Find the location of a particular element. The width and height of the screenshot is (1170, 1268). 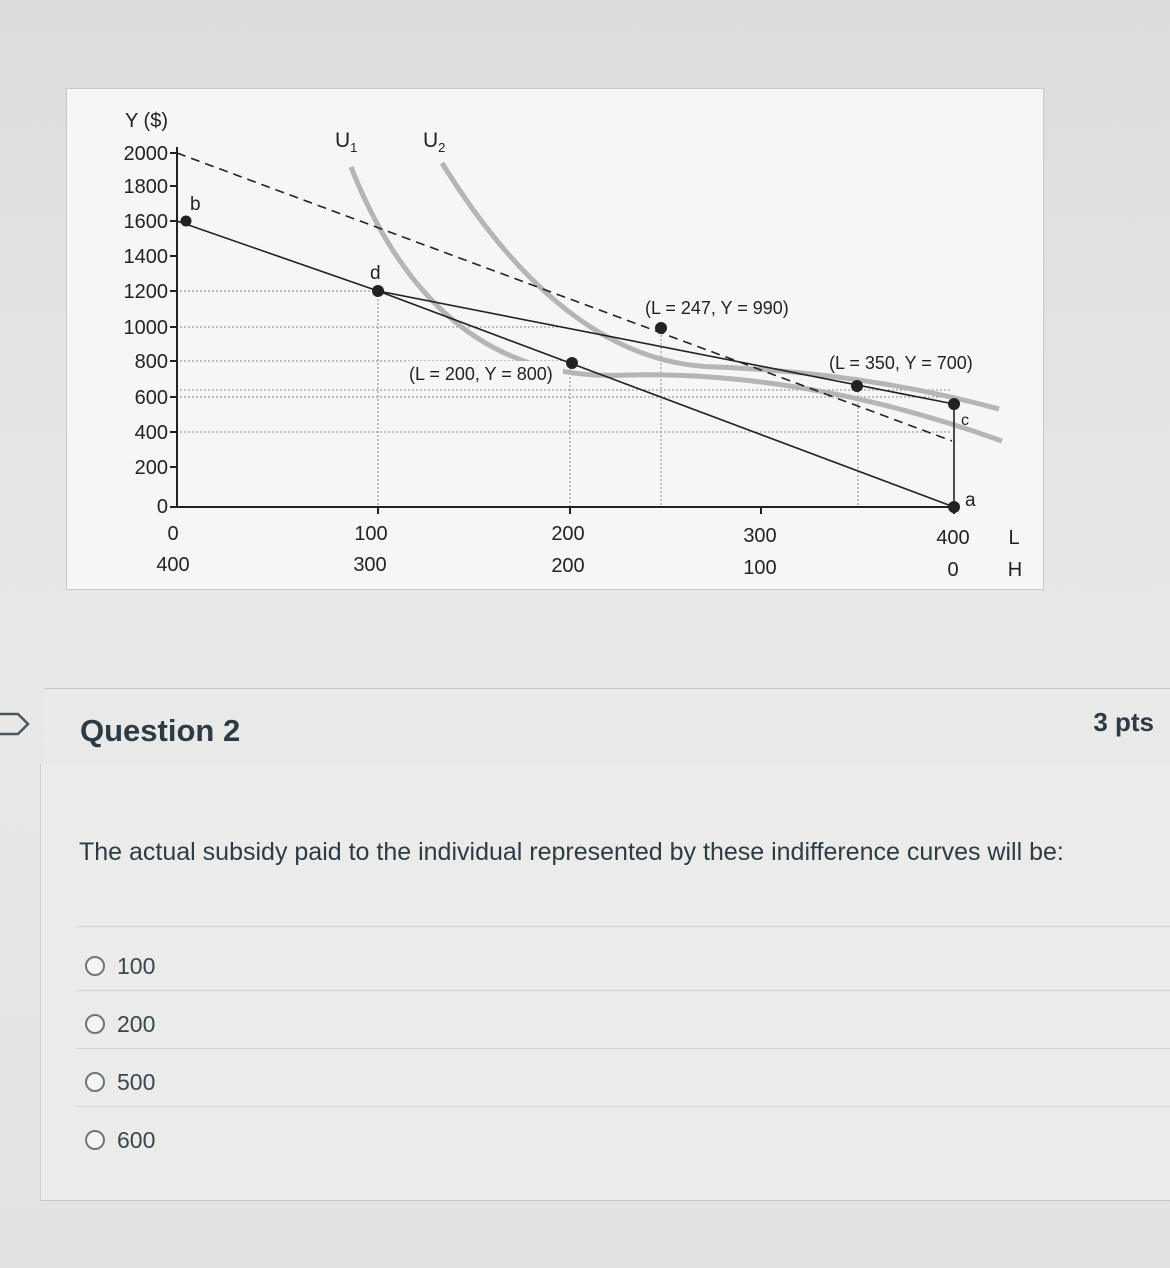

answer-option-2: 200 is located at coordinates (120, 1024).